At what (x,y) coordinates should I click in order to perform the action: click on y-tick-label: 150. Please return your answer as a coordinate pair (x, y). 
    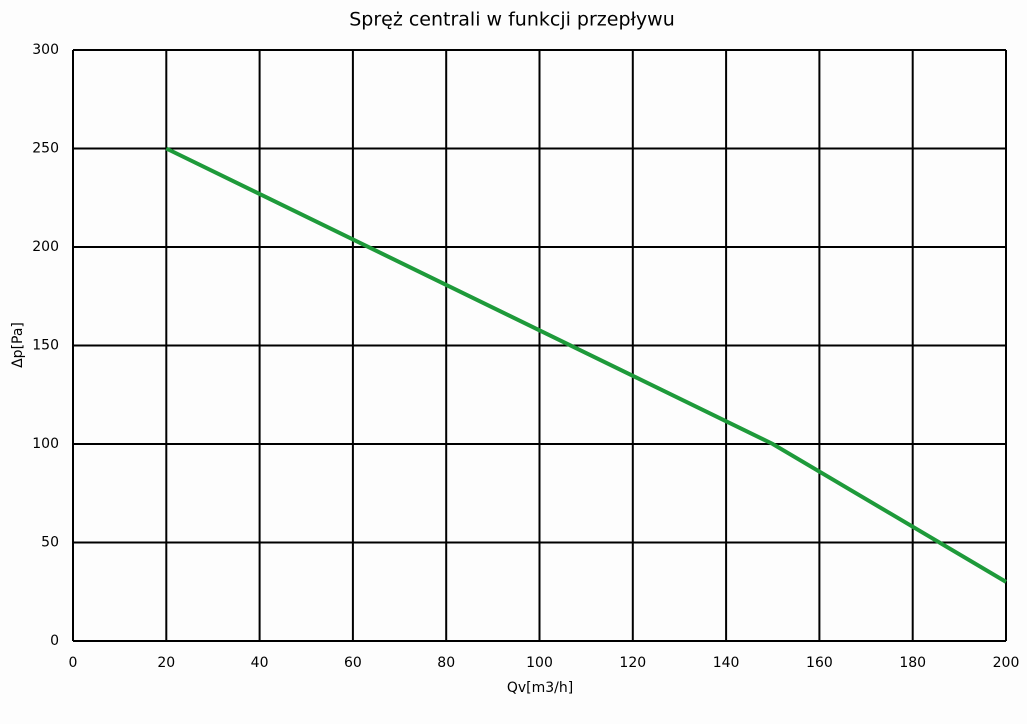
    Looking at the image, I should click on (45, 346).